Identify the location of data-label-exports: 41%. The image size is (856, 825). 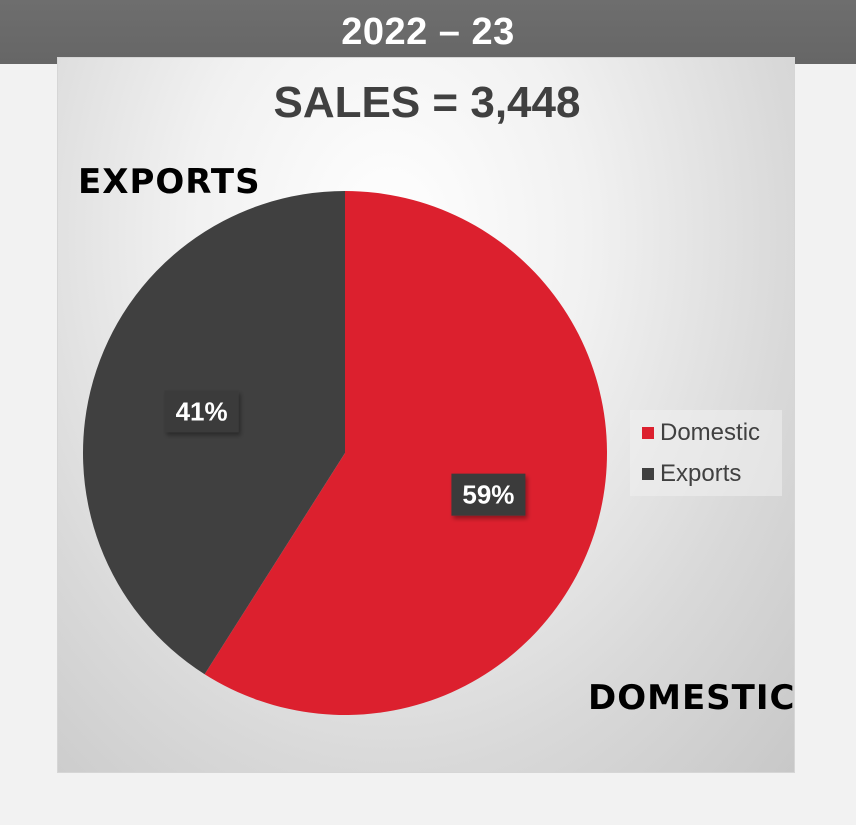
(201, 411).